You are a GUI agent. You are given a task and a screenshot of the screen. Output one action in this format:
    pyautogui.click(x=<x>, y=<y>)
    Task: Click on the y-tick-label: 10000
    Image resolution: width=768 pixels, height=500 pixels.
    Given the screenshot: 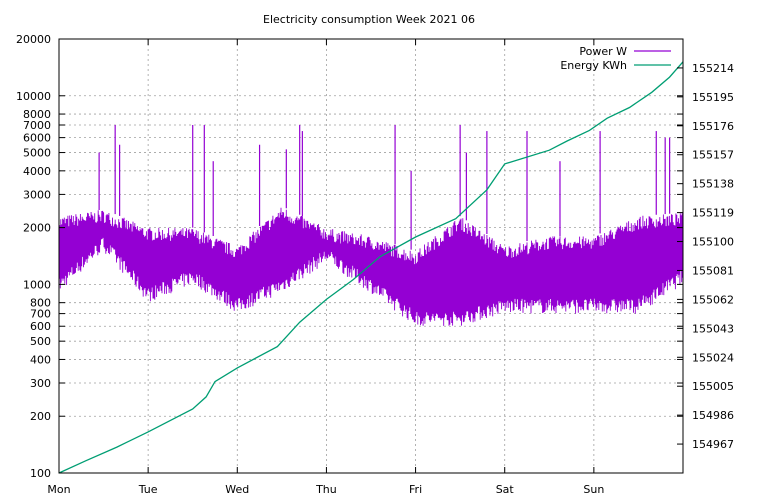 What is the action you would take?
    pyautogui.click(x=33, y=96)
    